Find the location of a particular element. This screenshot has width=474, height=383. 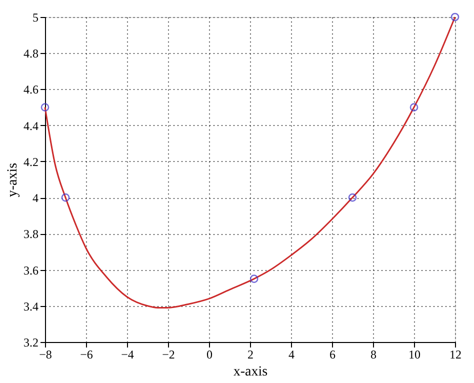

y-tick-label: 3.2 is located at coordinates (31, 343).